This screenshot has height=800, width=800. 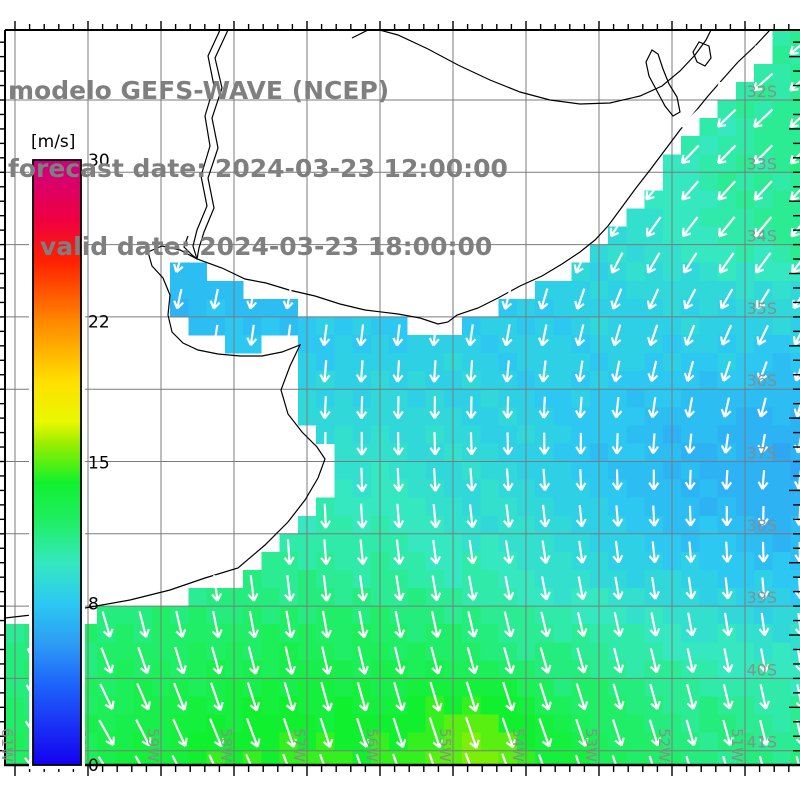 I want to click on lat-label: 39S, so click(x=761, y=597).